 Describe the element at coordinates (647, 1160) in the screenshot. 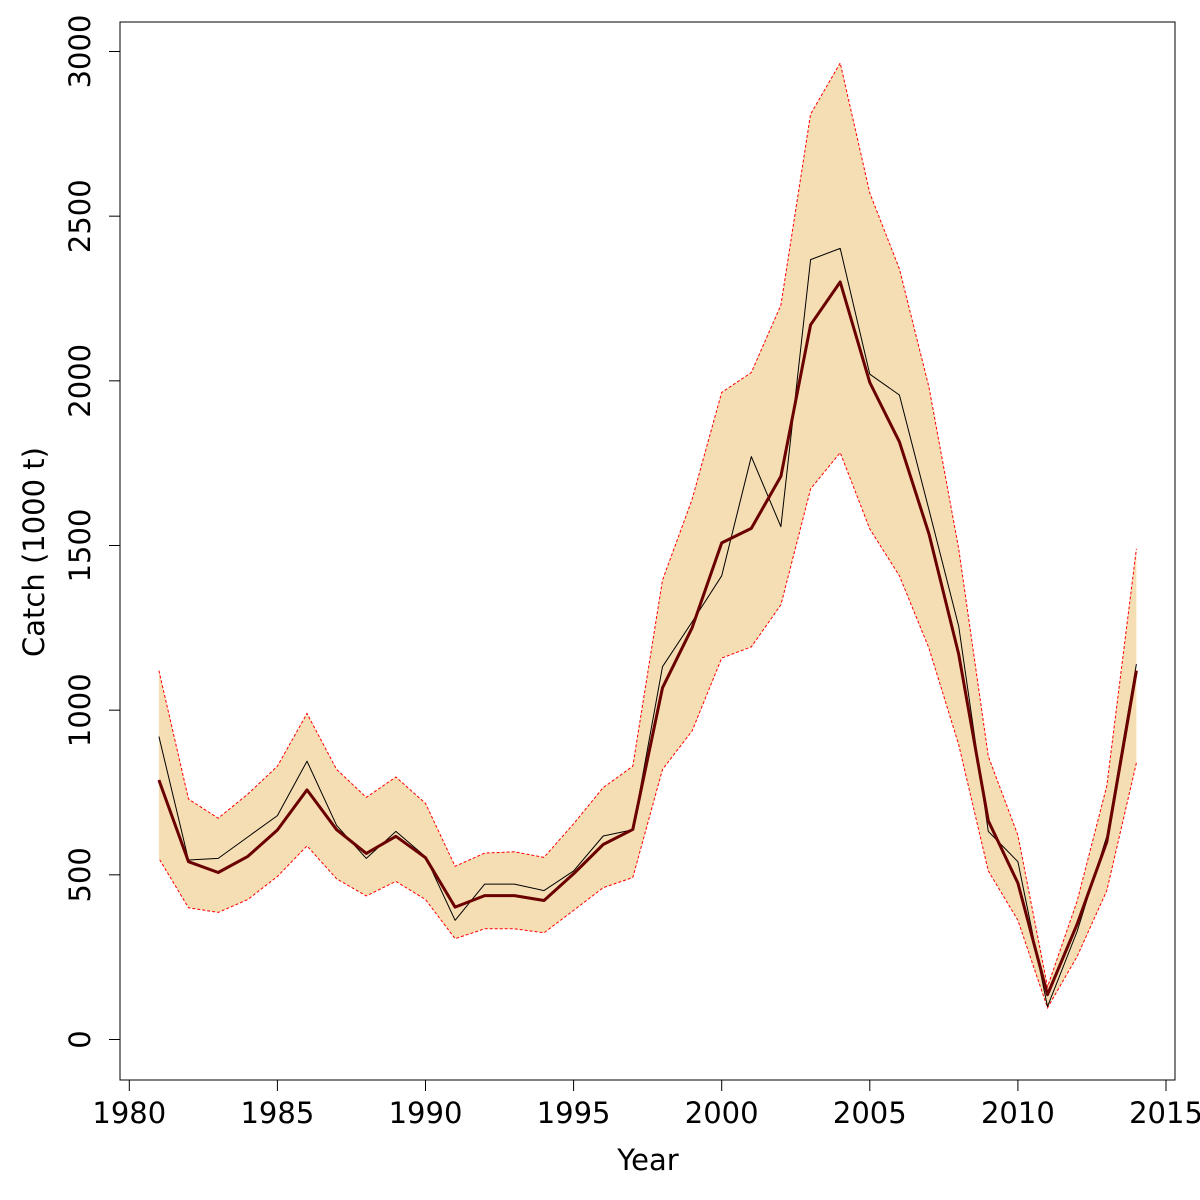

I see `x-axis-title: Year` at that location.